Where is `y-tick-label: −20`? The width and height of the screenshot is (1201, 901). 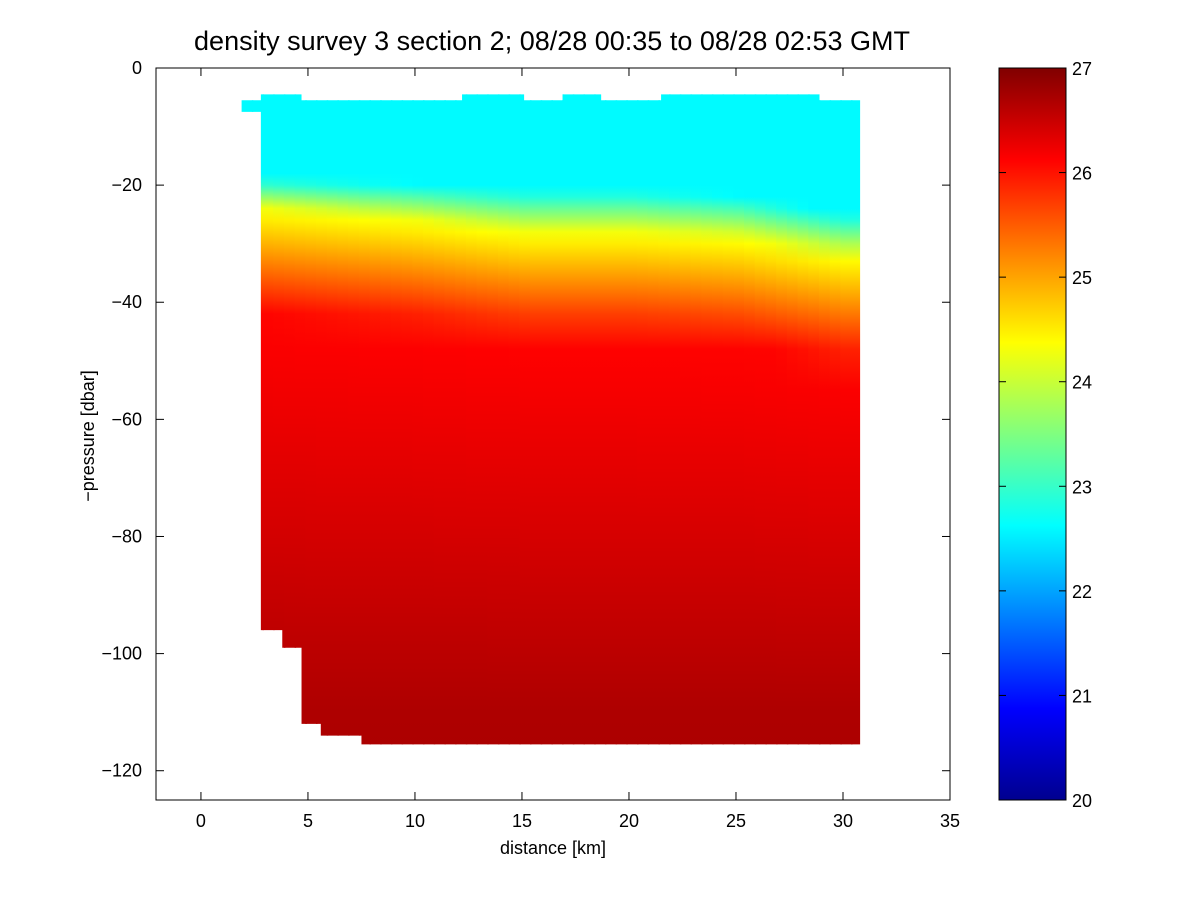 y-tick-label: −20 is located at coordinates (126, 185).